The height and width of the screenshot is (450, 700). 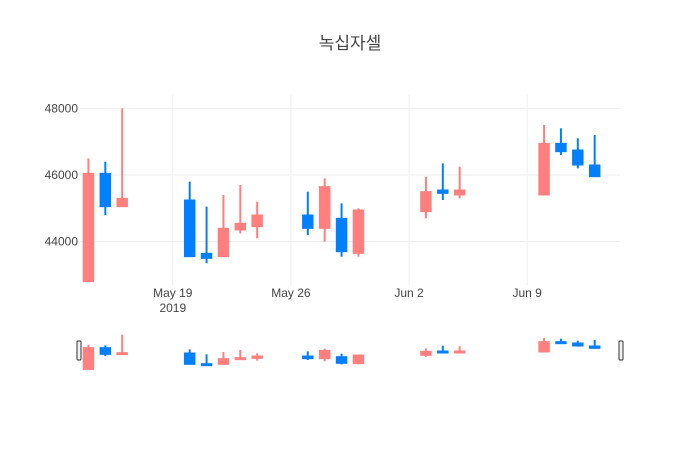 What do you see at coordinates (621, 350) in the screenshot?
I see `range-slider-right-handle` at bounding box center [621, 350].